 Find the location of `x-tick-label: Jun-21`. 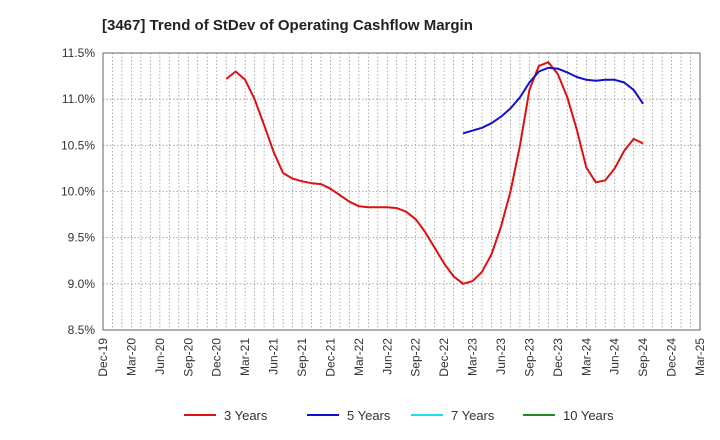

x-tick-label: Jun-21 is located at coordinates (274, 356).